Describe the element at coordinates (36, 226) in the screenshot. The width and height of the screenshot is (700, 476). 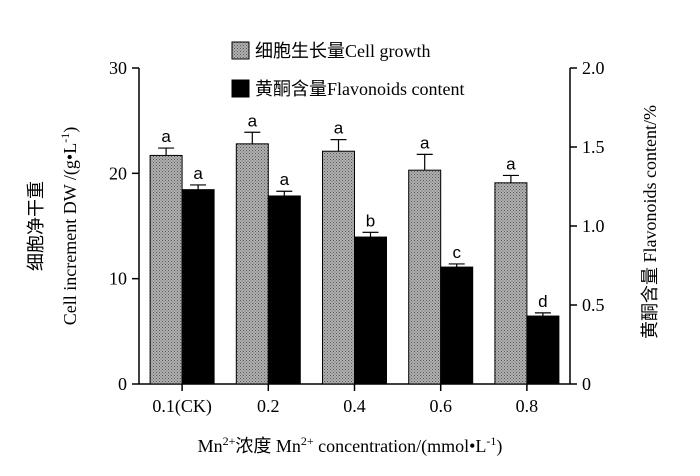
I see `left-axis-title-cn: 细胞净干重` at that location.